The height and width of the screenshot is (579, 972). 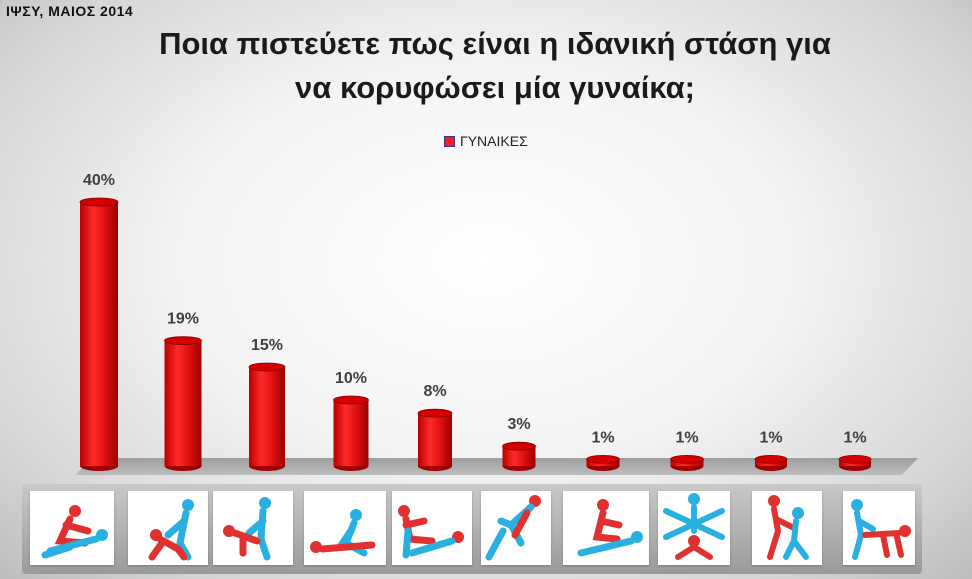 What do you see at coordinates (434, 391) in the screenshot?
I see `data-label-5: 8%` at bounding box center [434, 391].